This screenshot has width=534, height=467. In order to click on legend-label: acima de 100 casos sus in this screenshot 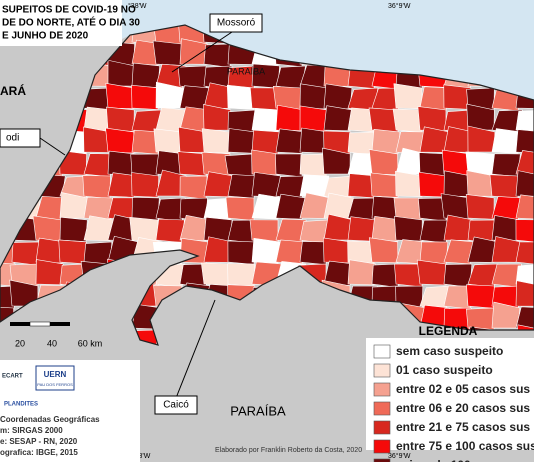, I will do `click(464, 460)`.